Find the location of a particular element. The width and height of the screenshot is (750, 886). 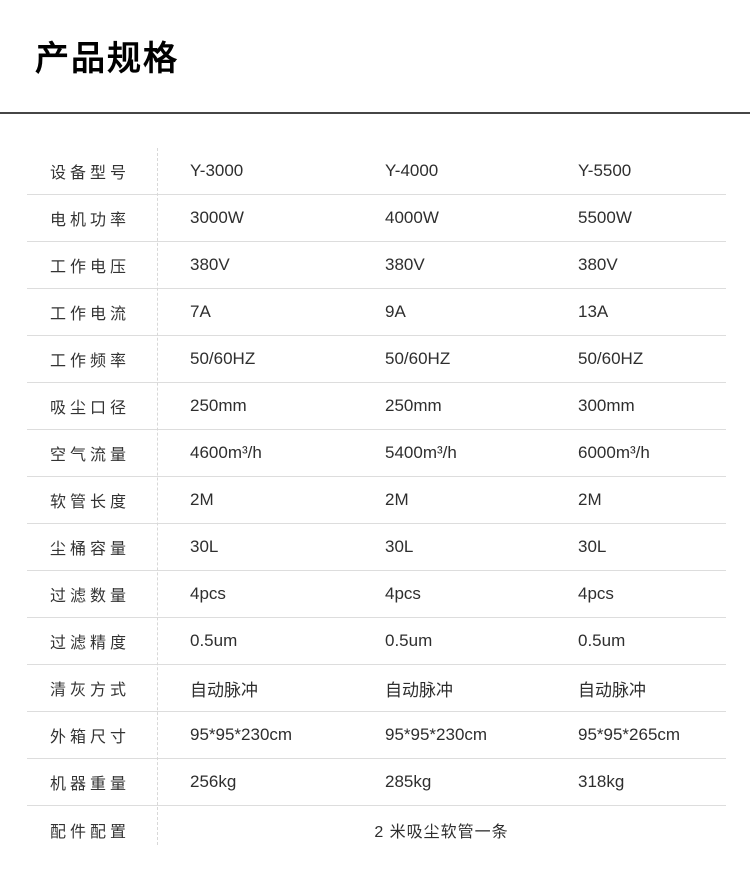

spec-value: 318kg is located at coordinates (601, 781).